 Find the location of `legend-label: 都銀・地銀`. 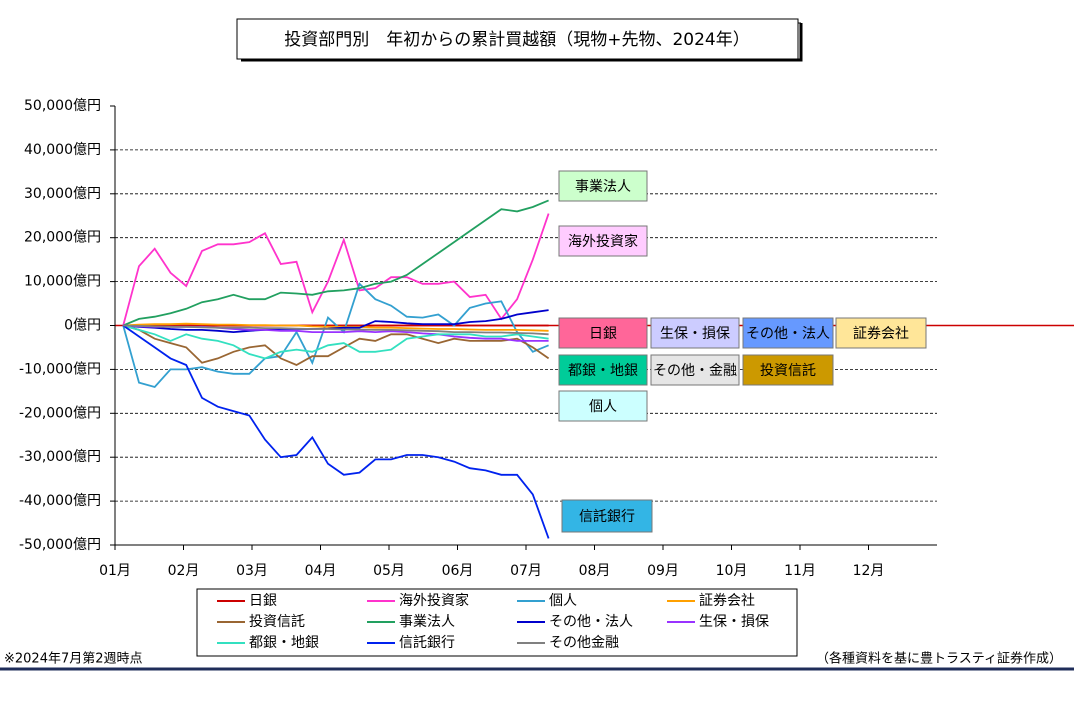

legend-label: 都銀・地銀 is located at coordinates (284, 643).